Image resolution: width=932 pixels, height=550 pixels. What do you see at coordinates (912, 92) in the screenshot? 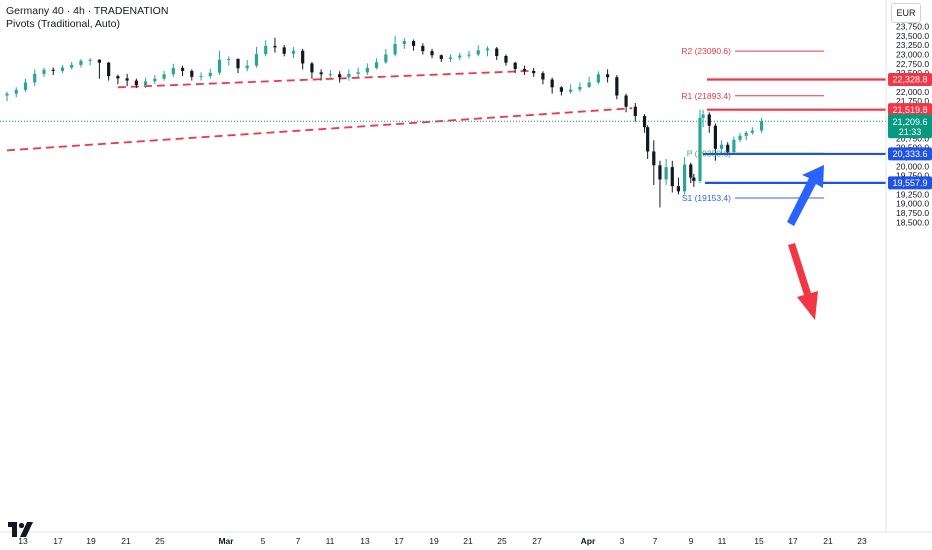
I see `y-tick-label: 22,000.0` at bounding box center [912, 92].